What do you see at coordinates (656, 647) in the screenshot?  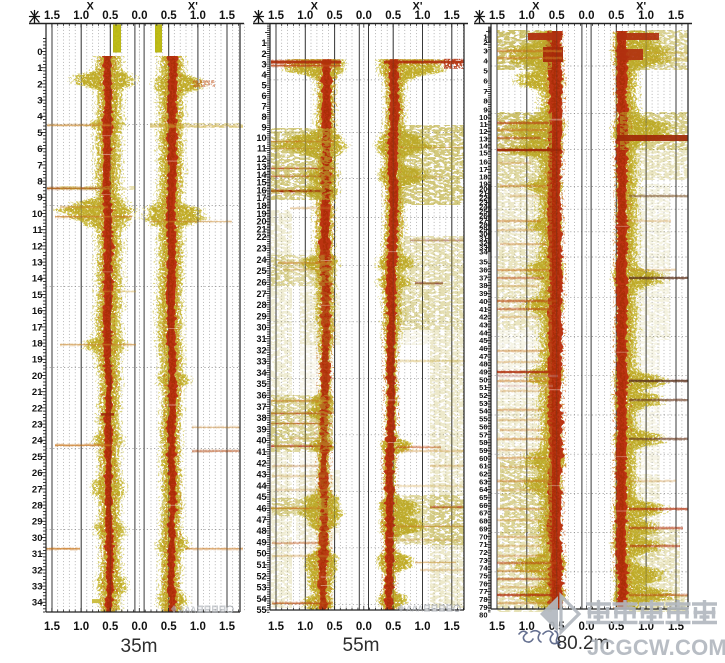 I see `svg-text: JCGCW.COM` at bounding box center [656, 647].